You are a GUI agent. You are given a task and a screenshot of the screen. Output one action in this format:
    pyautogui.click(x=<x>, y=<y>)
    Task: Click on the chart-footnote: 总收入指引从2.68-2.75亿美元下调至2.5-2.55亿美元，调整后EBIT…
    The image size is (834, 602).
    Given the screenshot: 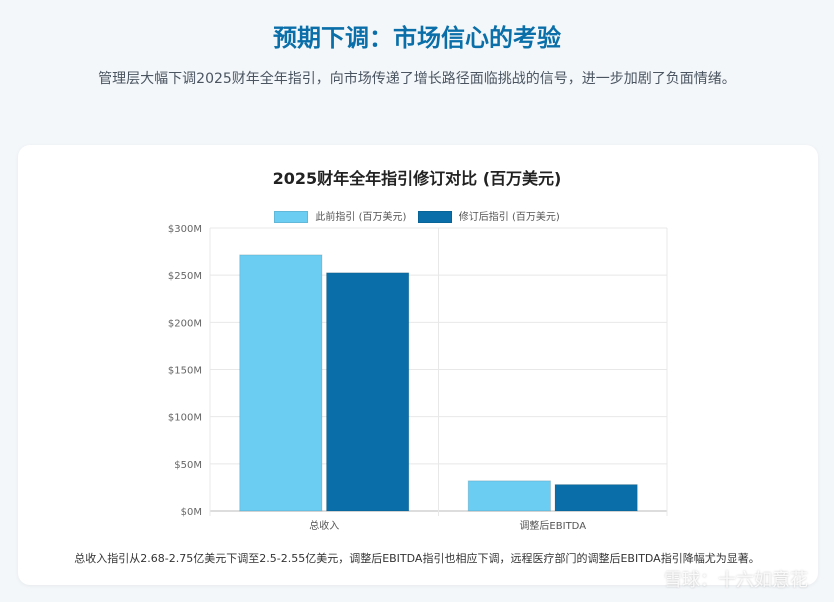 What is the action you would take?
    pyautogui.click(x=417, y=558)
    